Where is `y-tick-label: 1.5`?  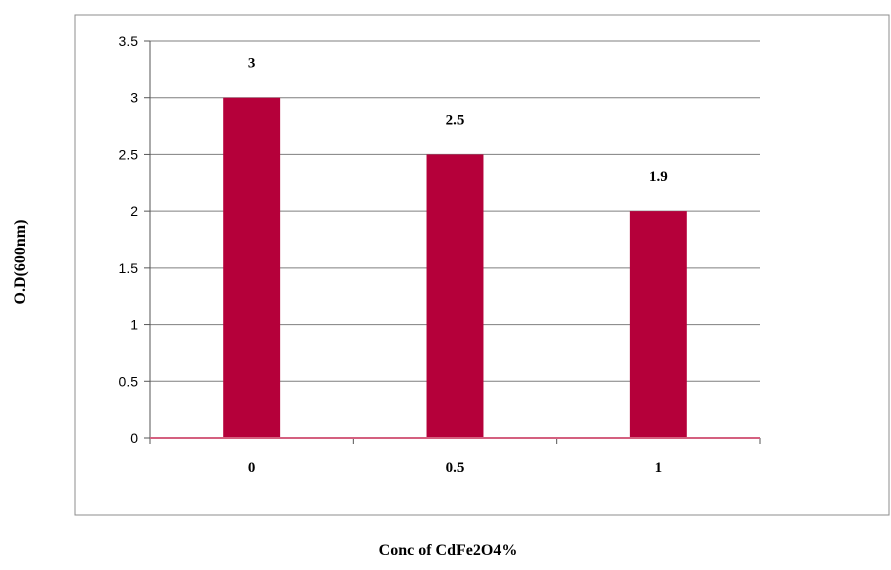
y-tick-label: 1.5 is located at coordinates (129, 268).